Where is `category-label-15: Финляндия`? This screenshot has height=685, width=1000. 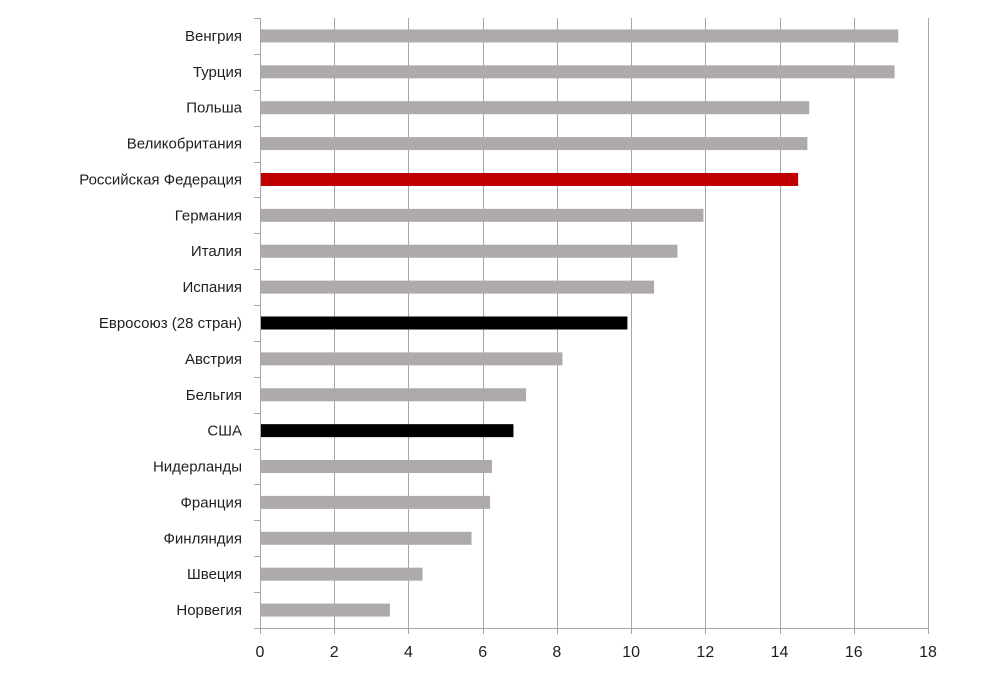 category-label-15: Финляндия is located at coordinates (203, 538).